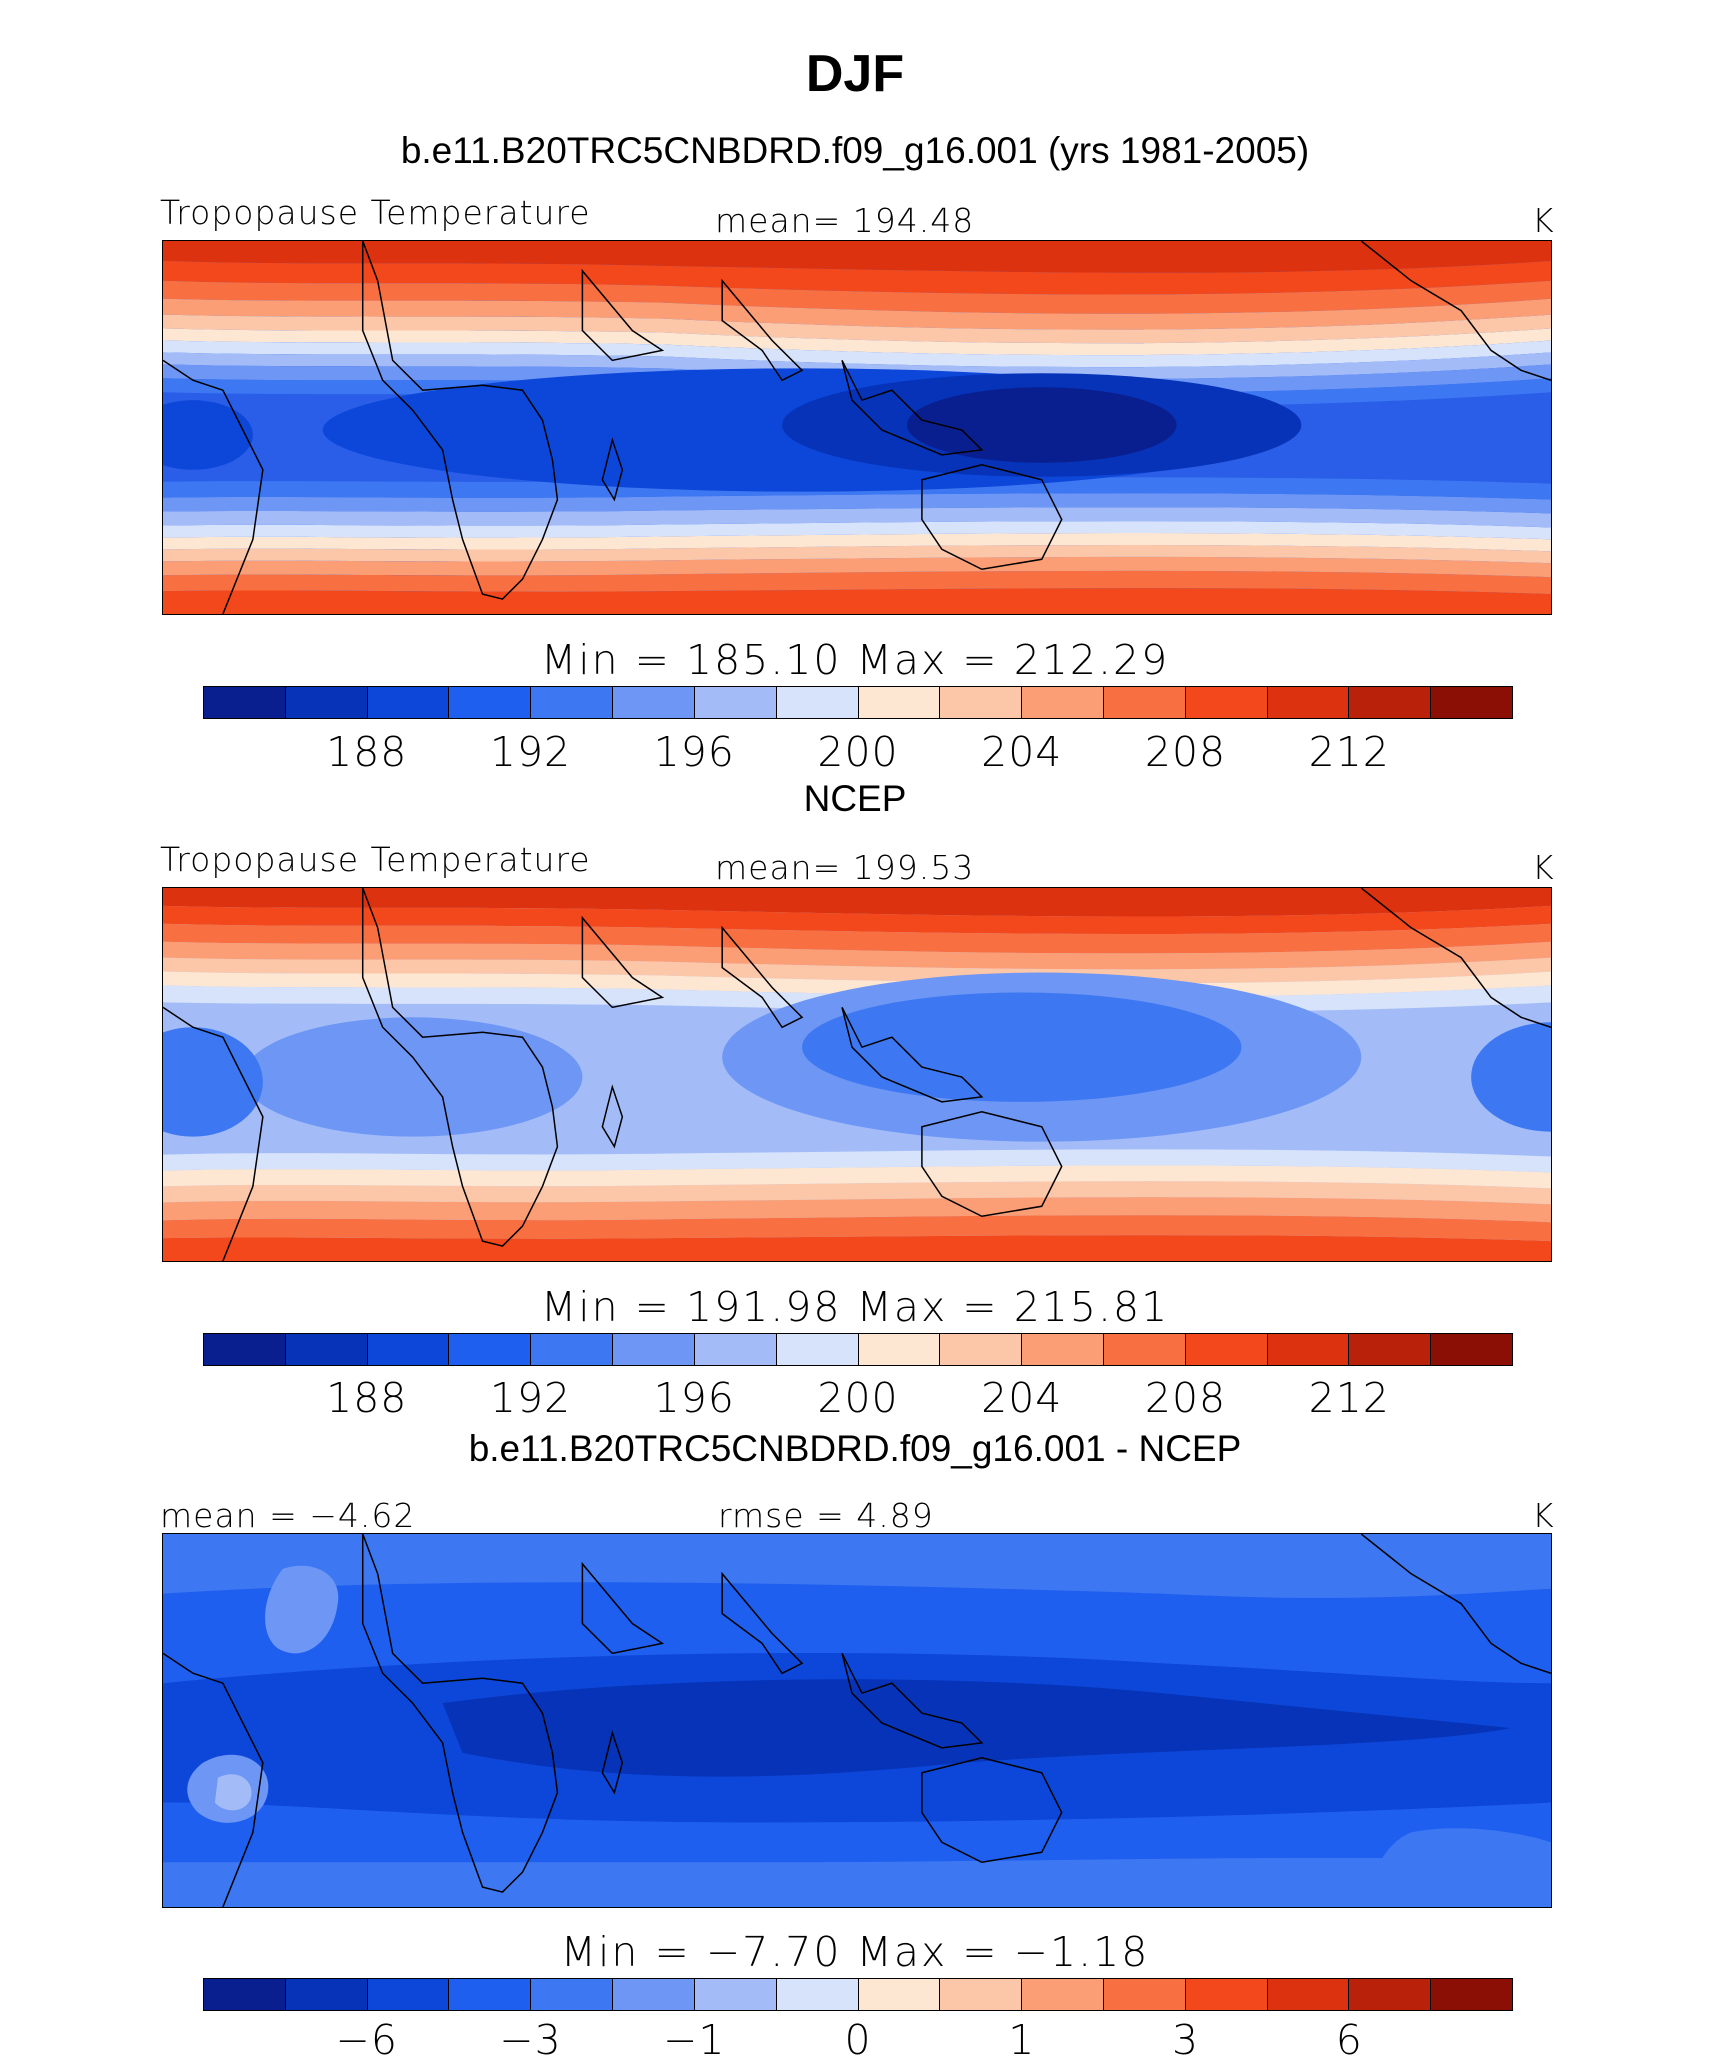  Describe the element at coordinates (1543, 1515) in the screenshot. I see `panel-3-units-label: K` at that location.